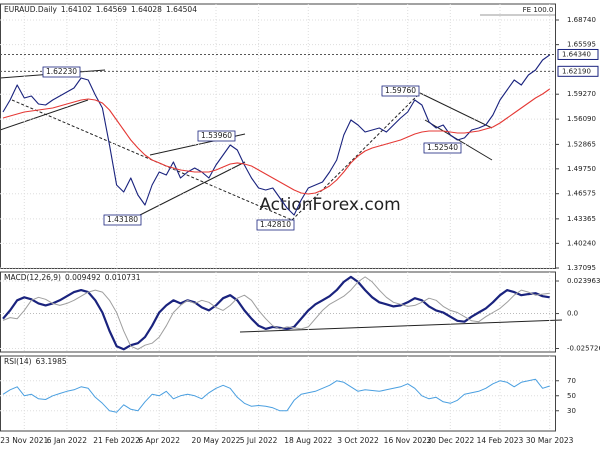  Describe the element at coordinates (581, 20) in the screenshot. I see `y-tick-label: 1.68740` at that location.